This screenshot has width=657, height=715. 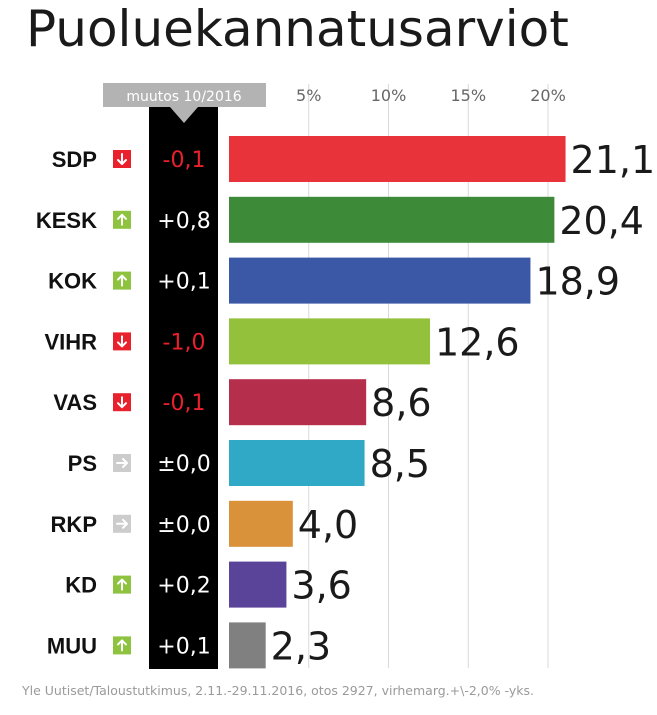 What do you see at coordinates (548, 95) in the screenshot?
I see `x-tick-label: 20%` at bounding box center [548, 95].